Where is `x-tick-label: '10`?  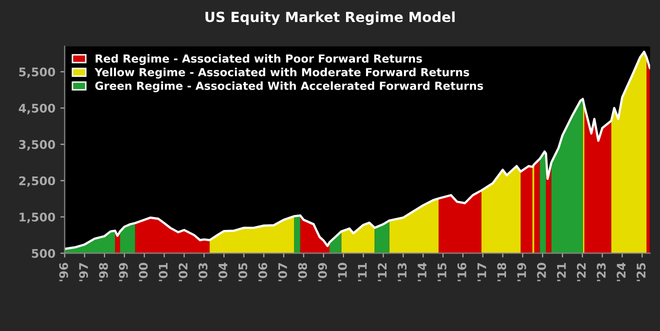
x-tick-label: '10 is located at coordinates (342, 272).